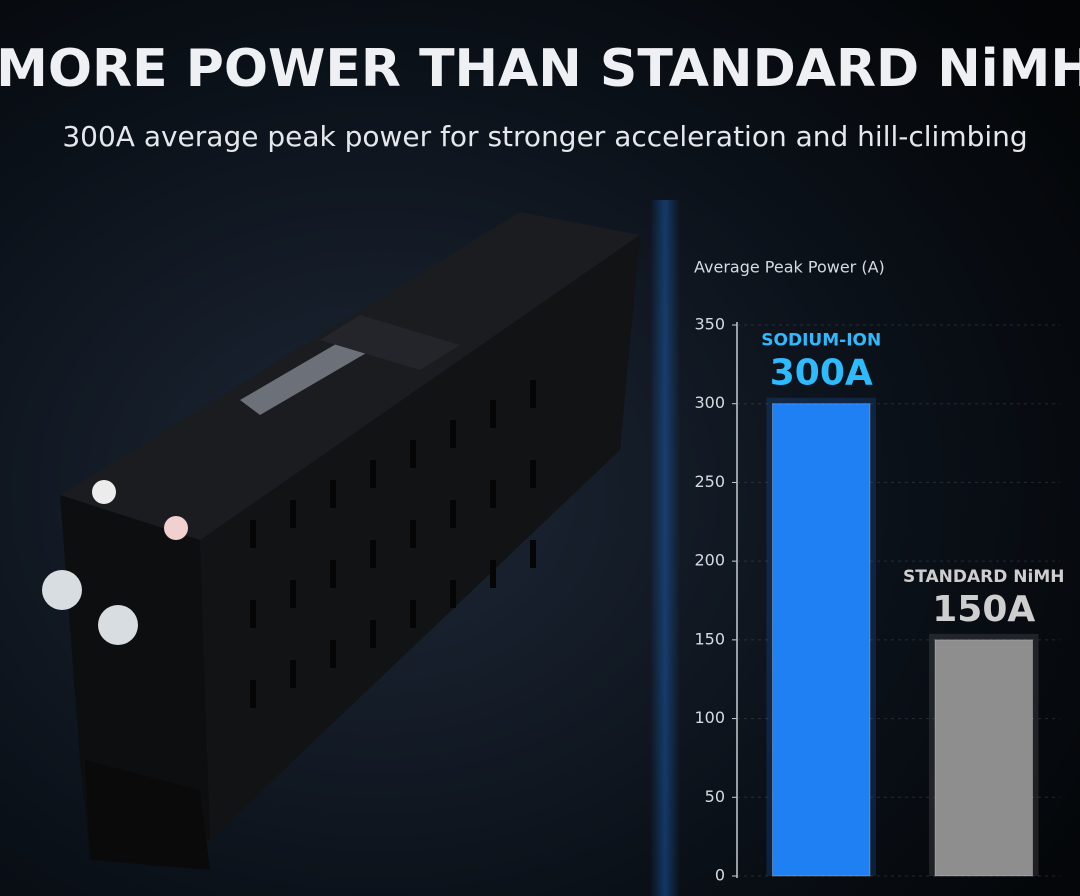  Describe the element at coordinates (984, 577) in the screenshot. I see `category-label: STANDARD NiMH` at that location.